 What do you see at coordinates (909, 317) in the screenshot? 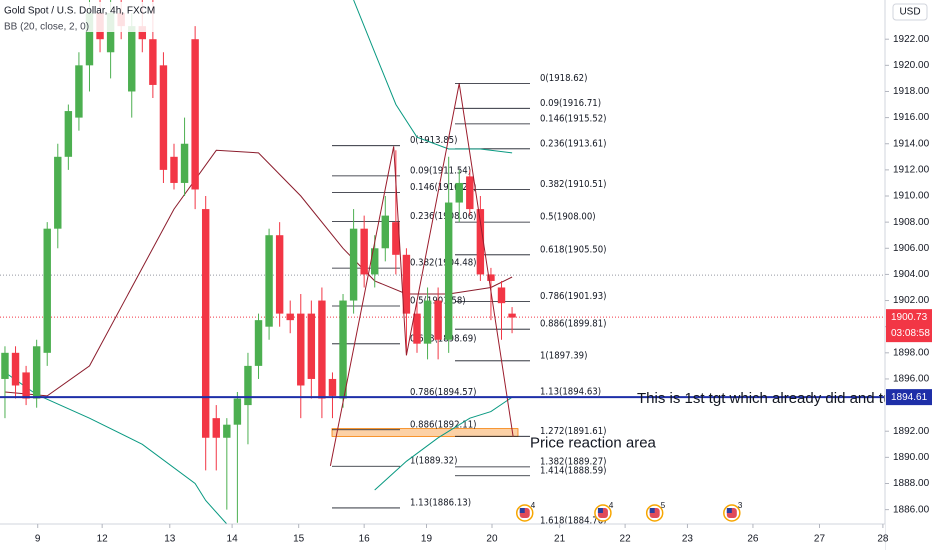
I see `last-price-label: 1900.73` at bounding box center [909, 317].